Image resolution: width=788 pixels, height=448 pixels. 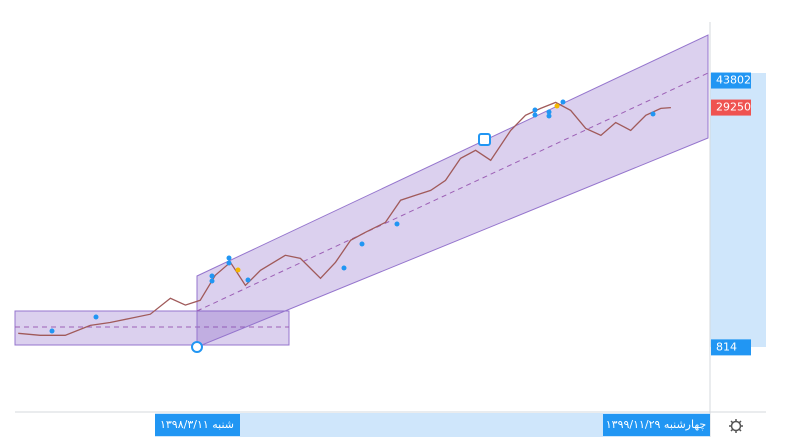 I want to click on price-label: 29250, so click(x=733, y=107).